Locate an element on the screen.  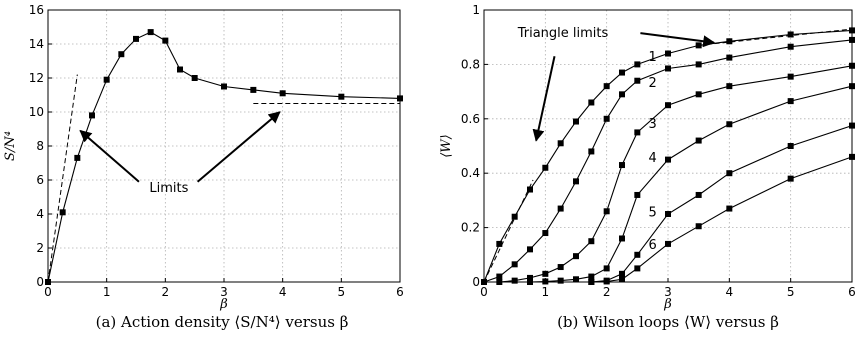
y-tick-label: 6 is located at coordinates (40, 180).